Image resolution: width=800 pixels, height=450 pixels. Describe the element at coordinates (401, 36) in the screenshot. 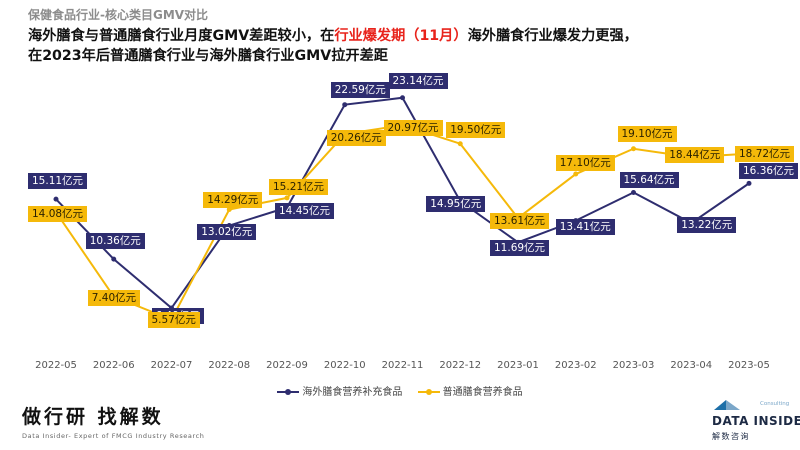

I see `headline-highlight: 行业爆发期（11月）` at that location.